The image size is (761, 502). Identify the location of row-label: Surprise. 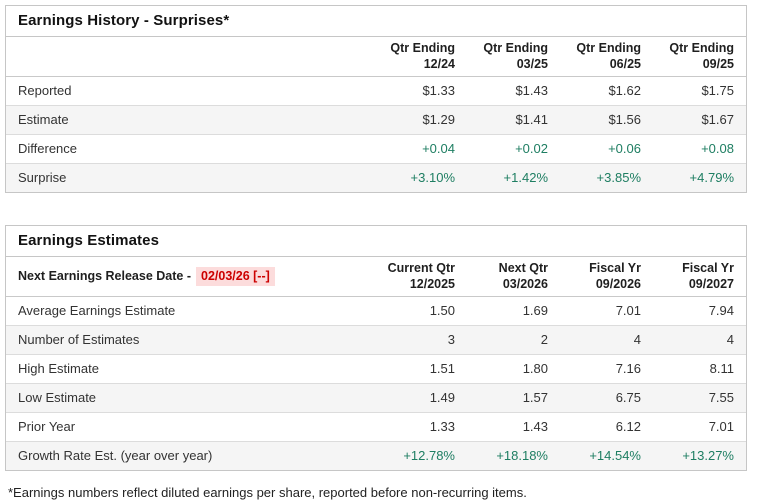
(190, 177).